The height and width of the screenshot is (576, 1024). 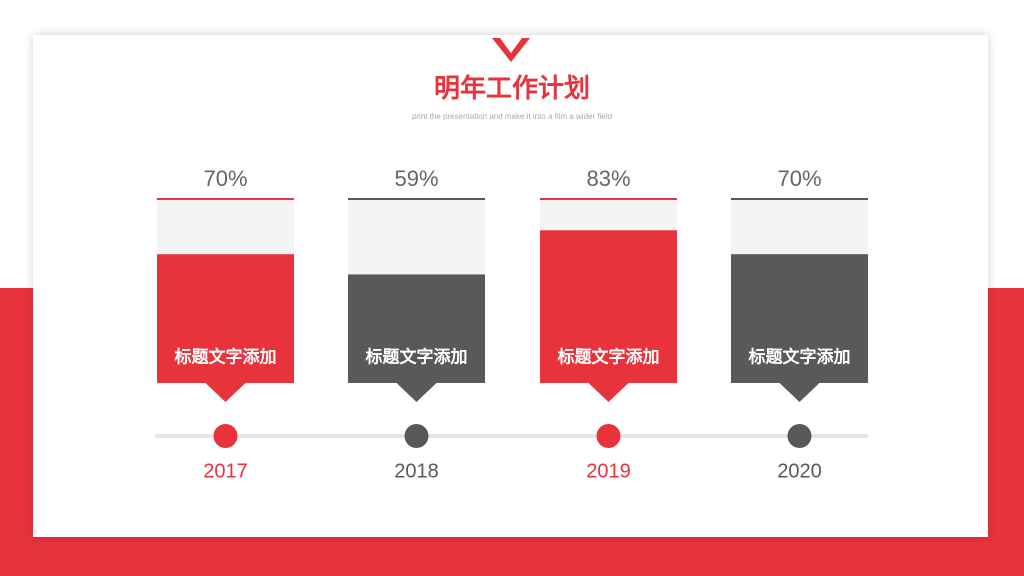 I want to click on year-label: 2017, so click(x=225, y=471).